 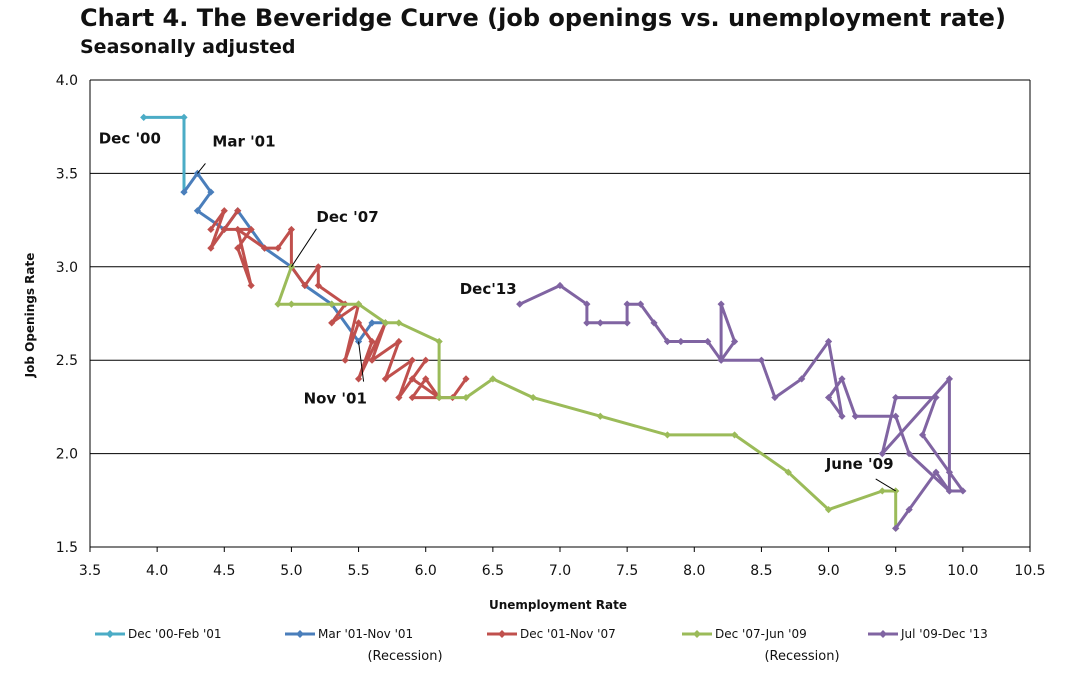 What do you see at coordinates (962, 571) in the screenshot?
I see `x-tick-label: 10.0` at bounding box center [962, 571].